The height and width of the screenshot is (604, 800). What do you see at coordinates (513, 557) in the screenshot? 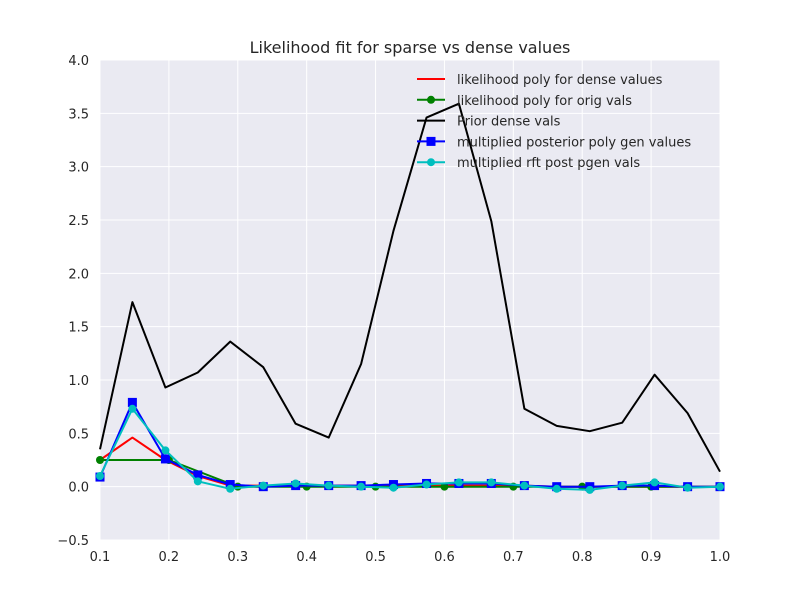
I see `x-tick-label: 0.7` at bounding box center [513, 557].